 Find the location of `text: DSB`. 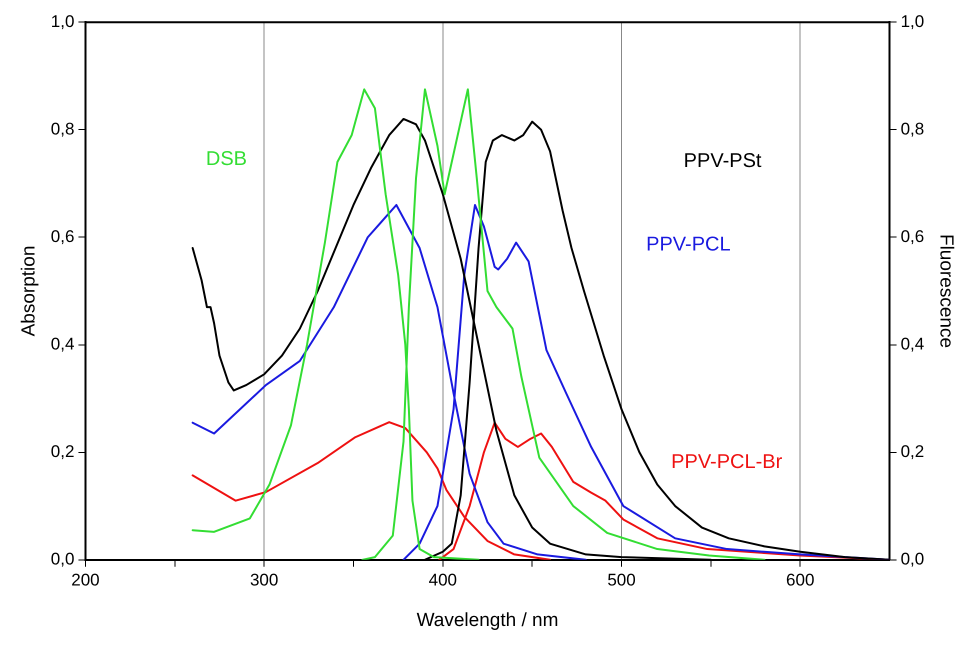

text: DSB is located at coordinates (227, 159).